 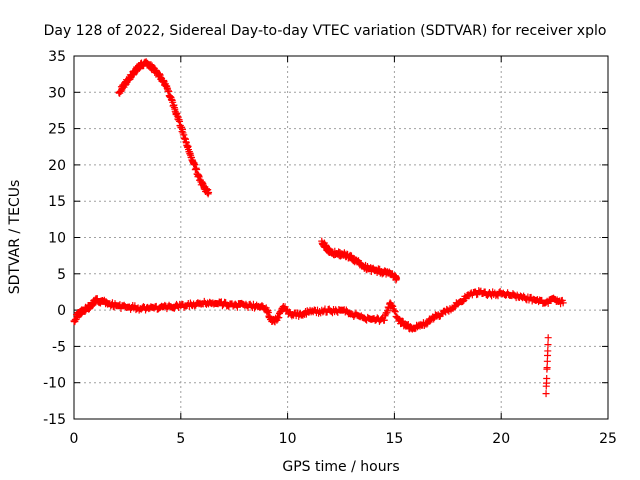 I want to click on y-tick-label: -15, so click(x=54, y=420).